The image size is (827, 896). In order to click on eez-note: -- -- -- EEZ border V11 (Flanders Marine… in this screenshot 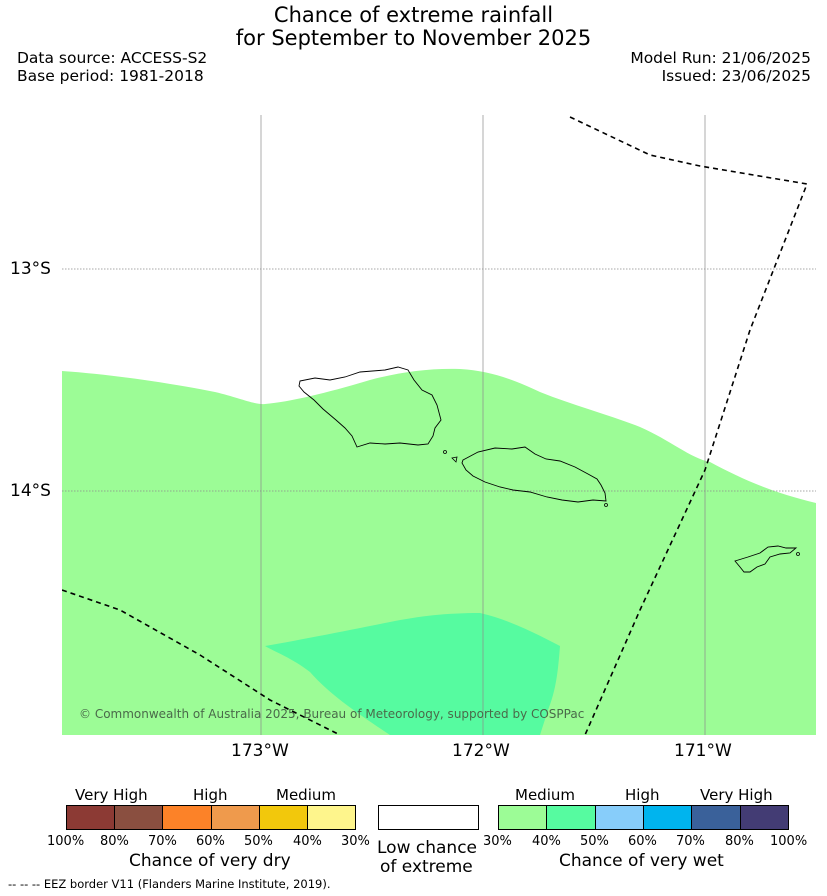, I will do `click(169, 884)`.